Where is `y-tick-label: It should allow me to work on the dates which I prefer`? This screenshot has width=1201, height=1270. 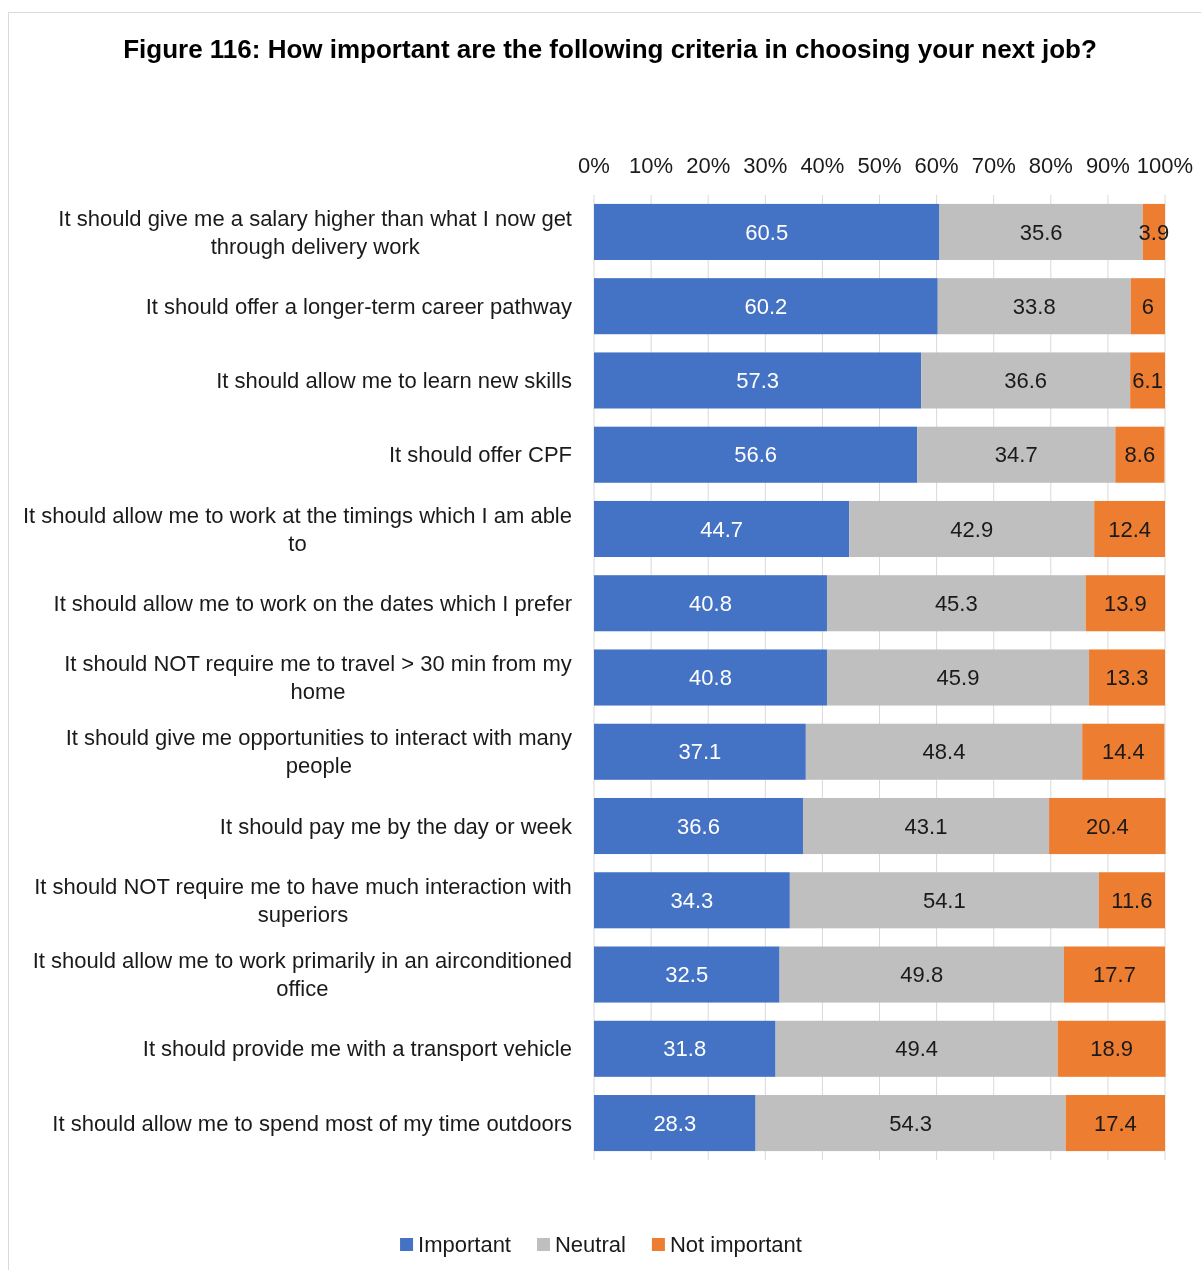 y-tick-label: It should allow me to work on the dates which I prefer is located at coordinates (312, 603).